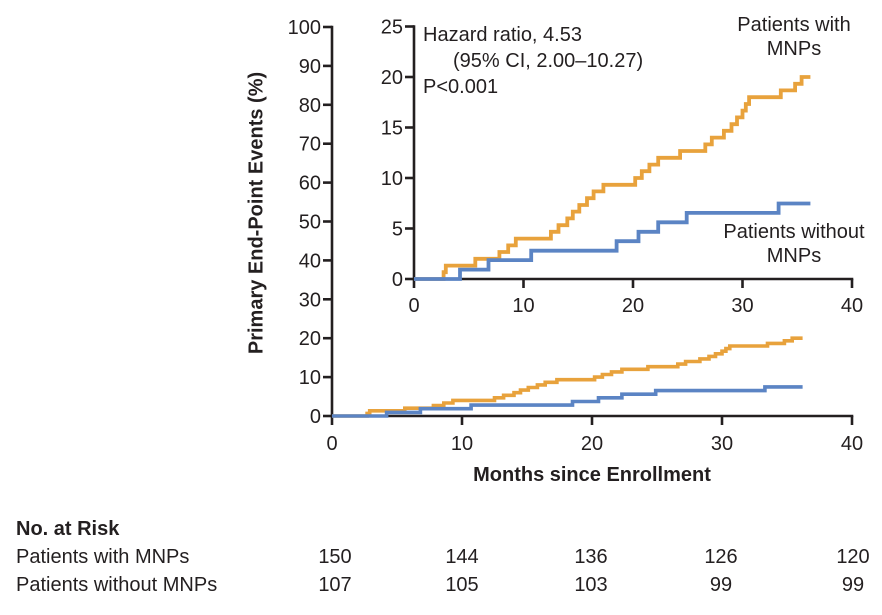  What do you see at coordinates (567, 401) in the screenshot?
I see `main-curve-without_mnps` at bounding box center [567, 401].